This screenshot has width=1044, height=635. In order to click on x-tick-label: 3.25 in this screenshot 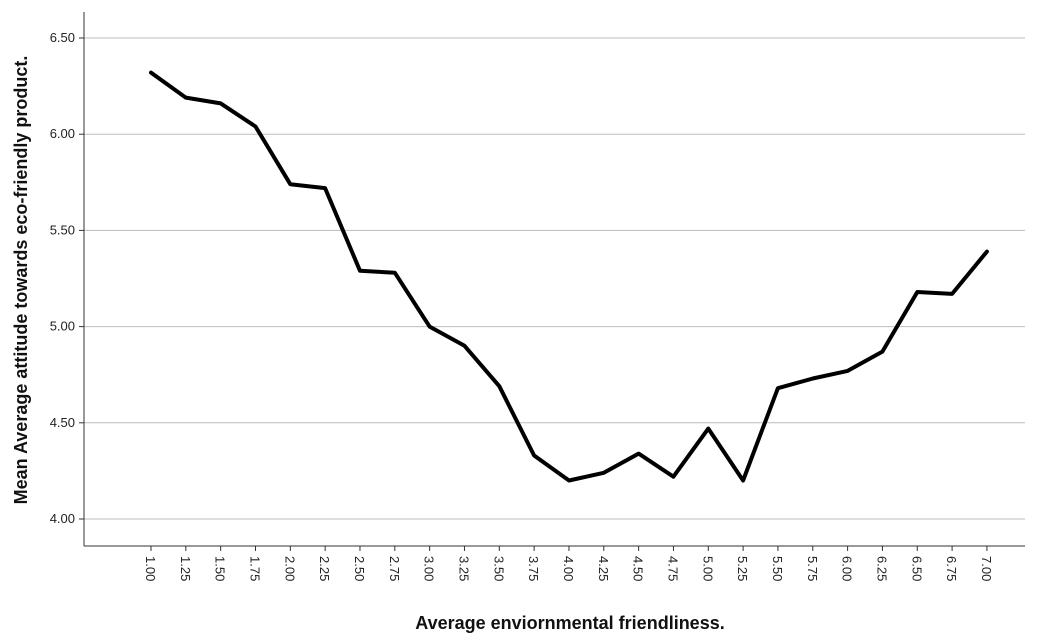, I will do `click(463, 568)`.